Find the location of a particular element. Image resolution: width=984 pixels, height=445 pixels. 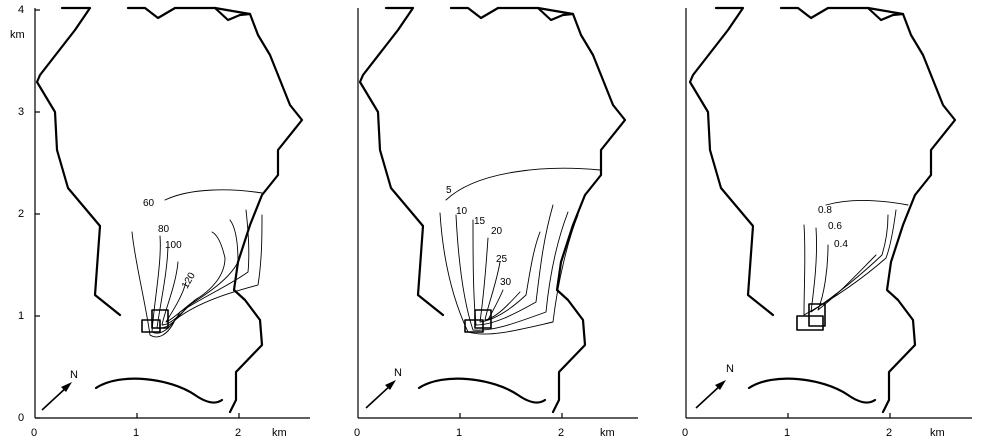

contour-label: 20 is located at coordinates (497, 231).